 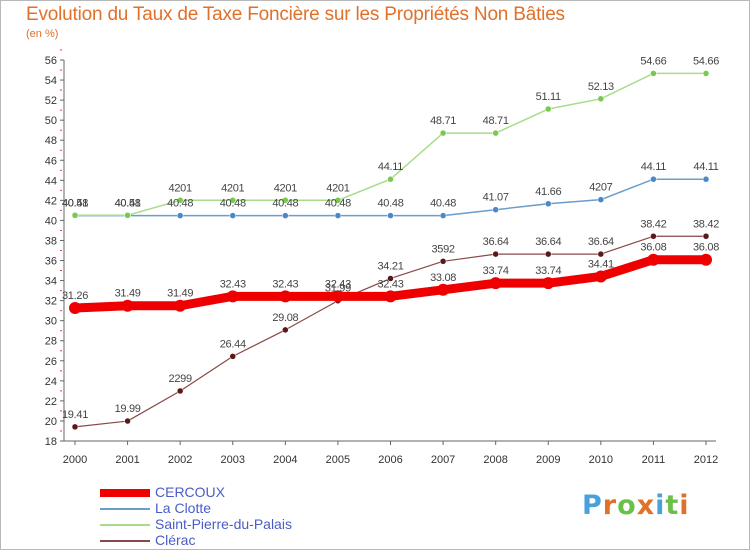 What do you see at coordinates (51, 422) in the screenshot?
I see `y-tick-label: 20` at bounding box center [51, 422].